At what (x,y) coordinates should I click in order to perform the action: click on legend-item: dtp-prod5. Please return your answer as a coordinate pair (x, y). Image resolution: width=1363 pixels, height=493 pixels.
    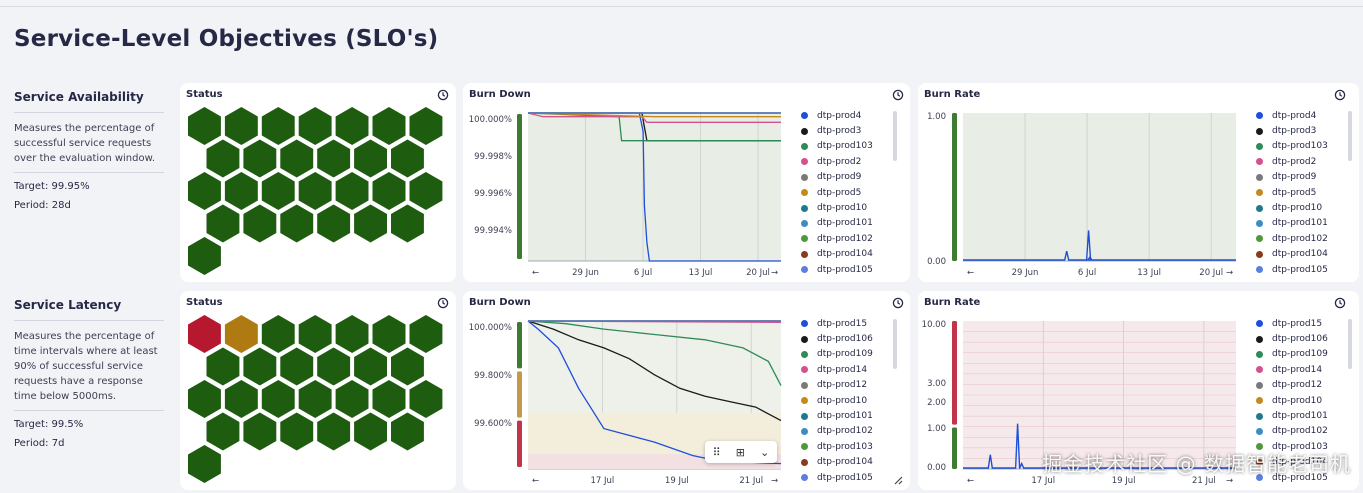
    Looking at the image, I should click on (1292, 192).